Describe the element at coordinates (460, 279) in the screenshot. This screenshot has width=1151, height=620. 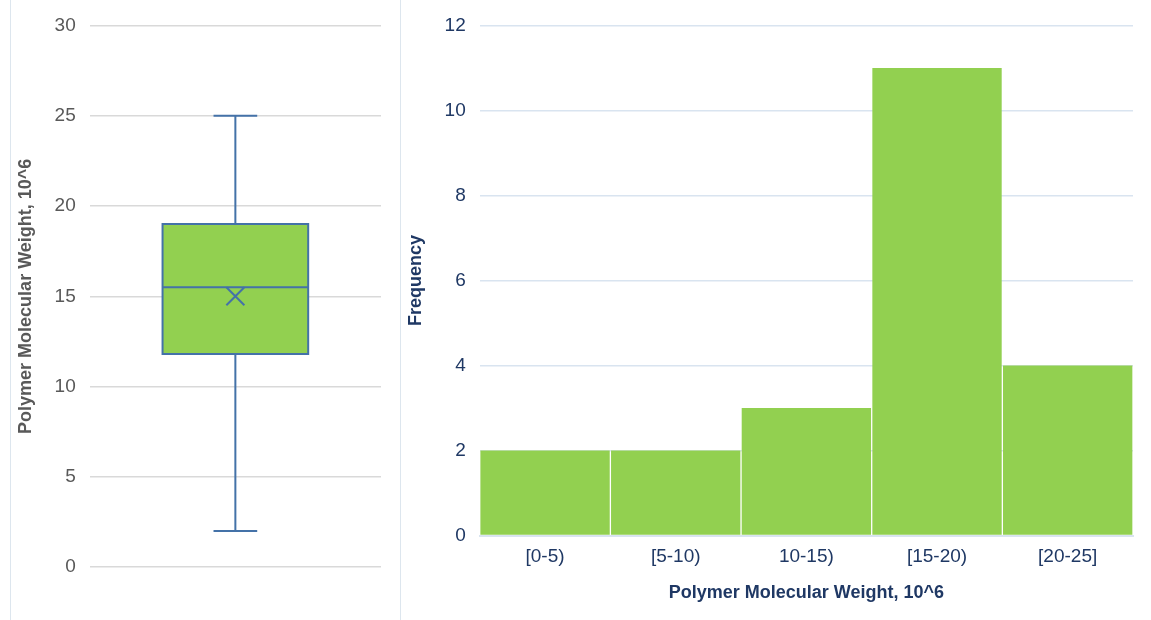
I see `y-tick-label: 6` at that location.